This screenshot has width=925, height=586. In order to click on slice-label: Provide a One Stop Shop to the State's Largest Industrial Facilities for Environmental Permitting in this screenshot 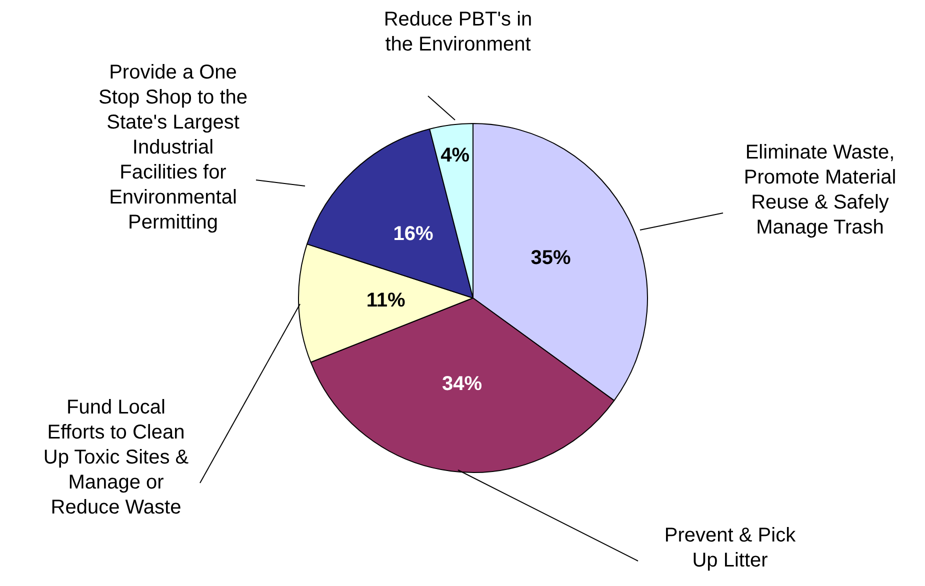, I will do `click(173, 148)`.